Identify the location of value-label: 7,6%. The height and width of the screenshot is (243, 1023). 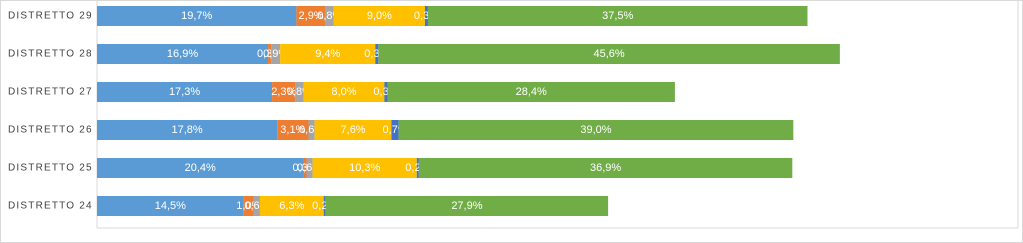
(353, 130).